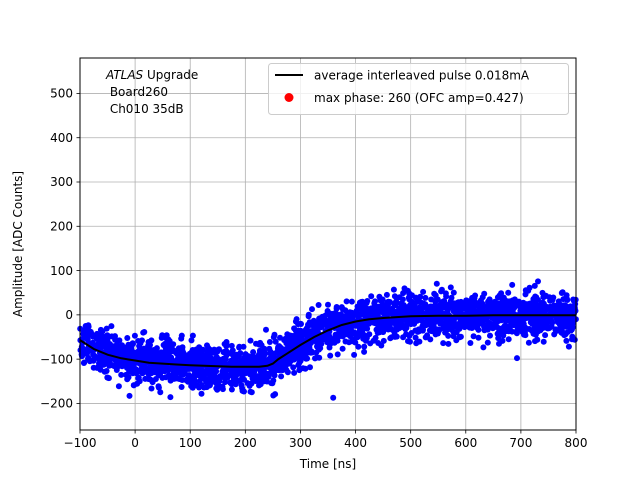 This screenshot has height=480, width=640. I want to click on x-tick-label: 600, so click(465, 443).